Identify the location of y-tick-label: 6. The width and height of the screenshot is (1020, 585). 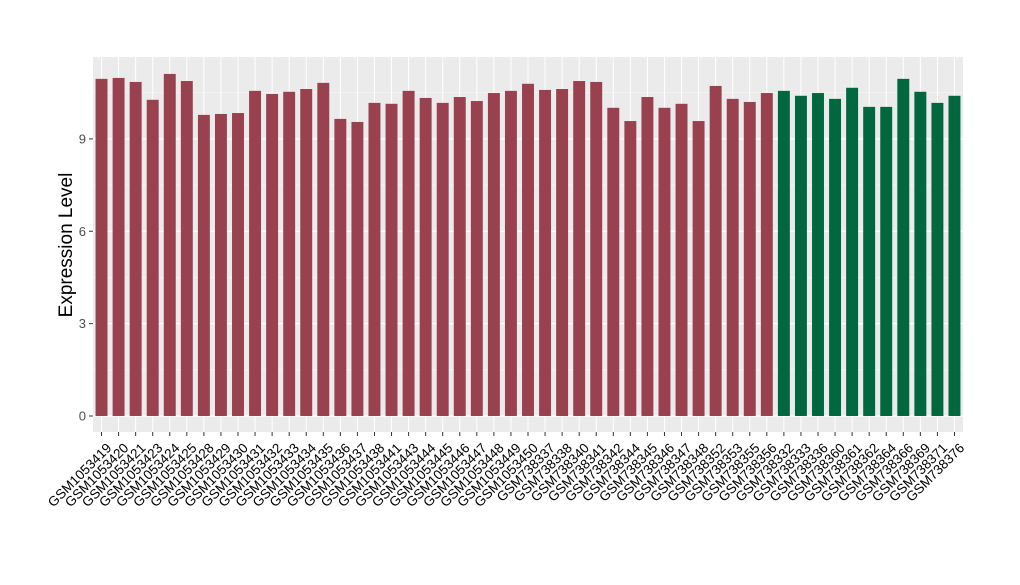
(82, 231).